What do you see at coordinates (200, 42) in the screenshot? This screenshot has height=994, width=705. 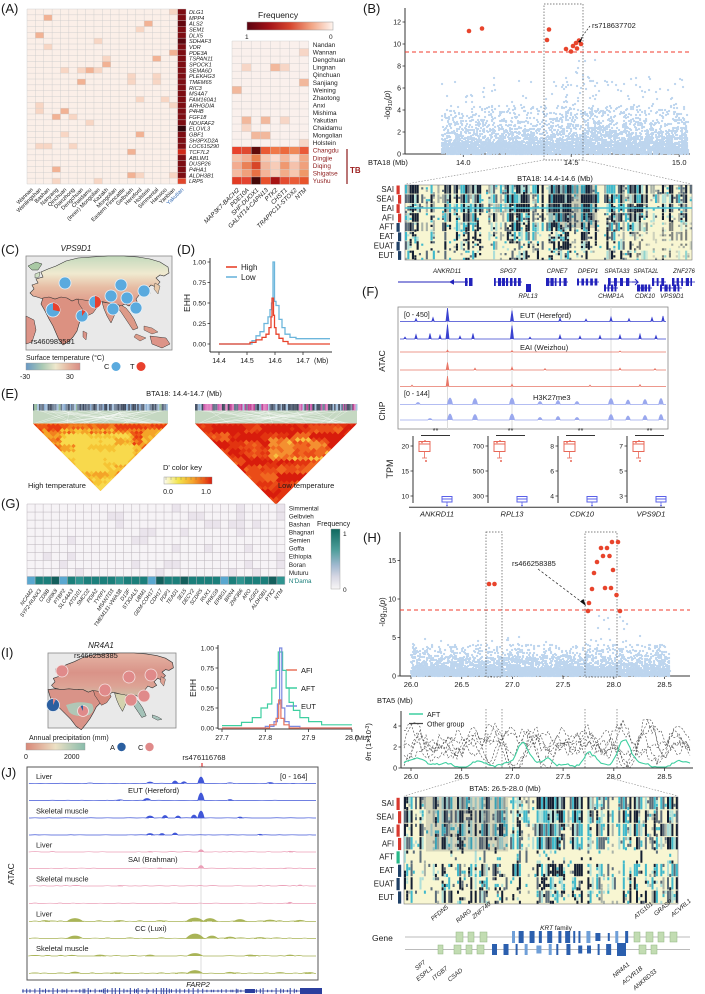 I see `svg-text: SDHAF3` at bounding box center [200, 42].